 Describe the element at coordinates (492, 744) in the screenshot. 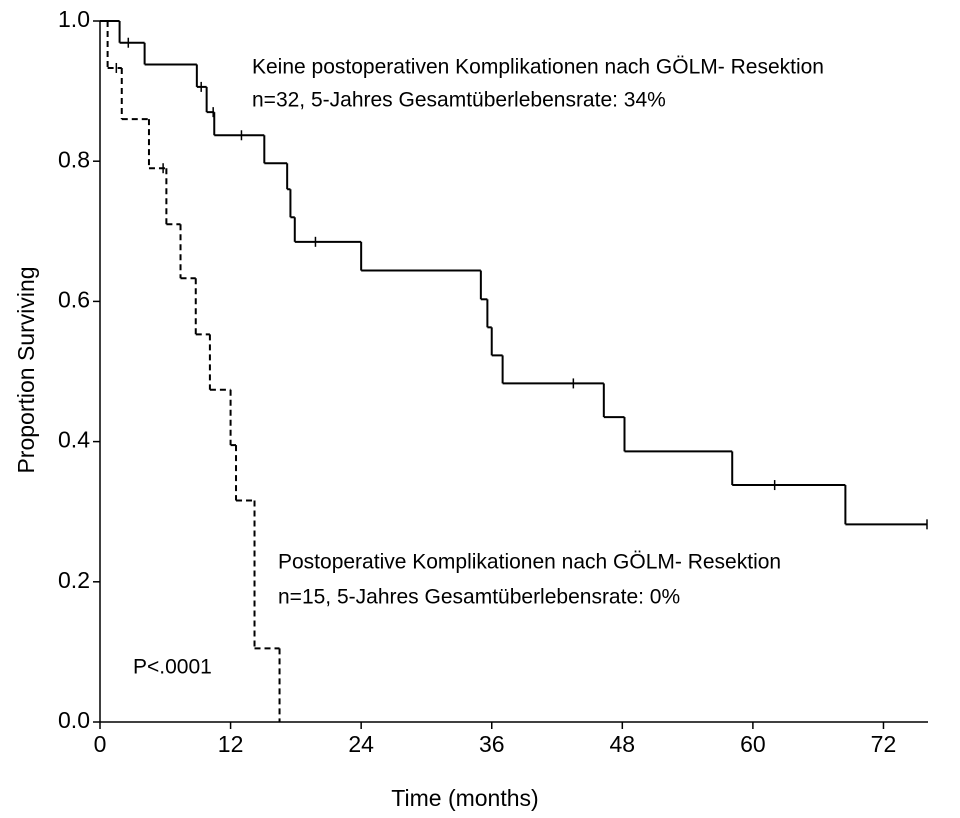

I see `x-tick-label: 36` at that location.